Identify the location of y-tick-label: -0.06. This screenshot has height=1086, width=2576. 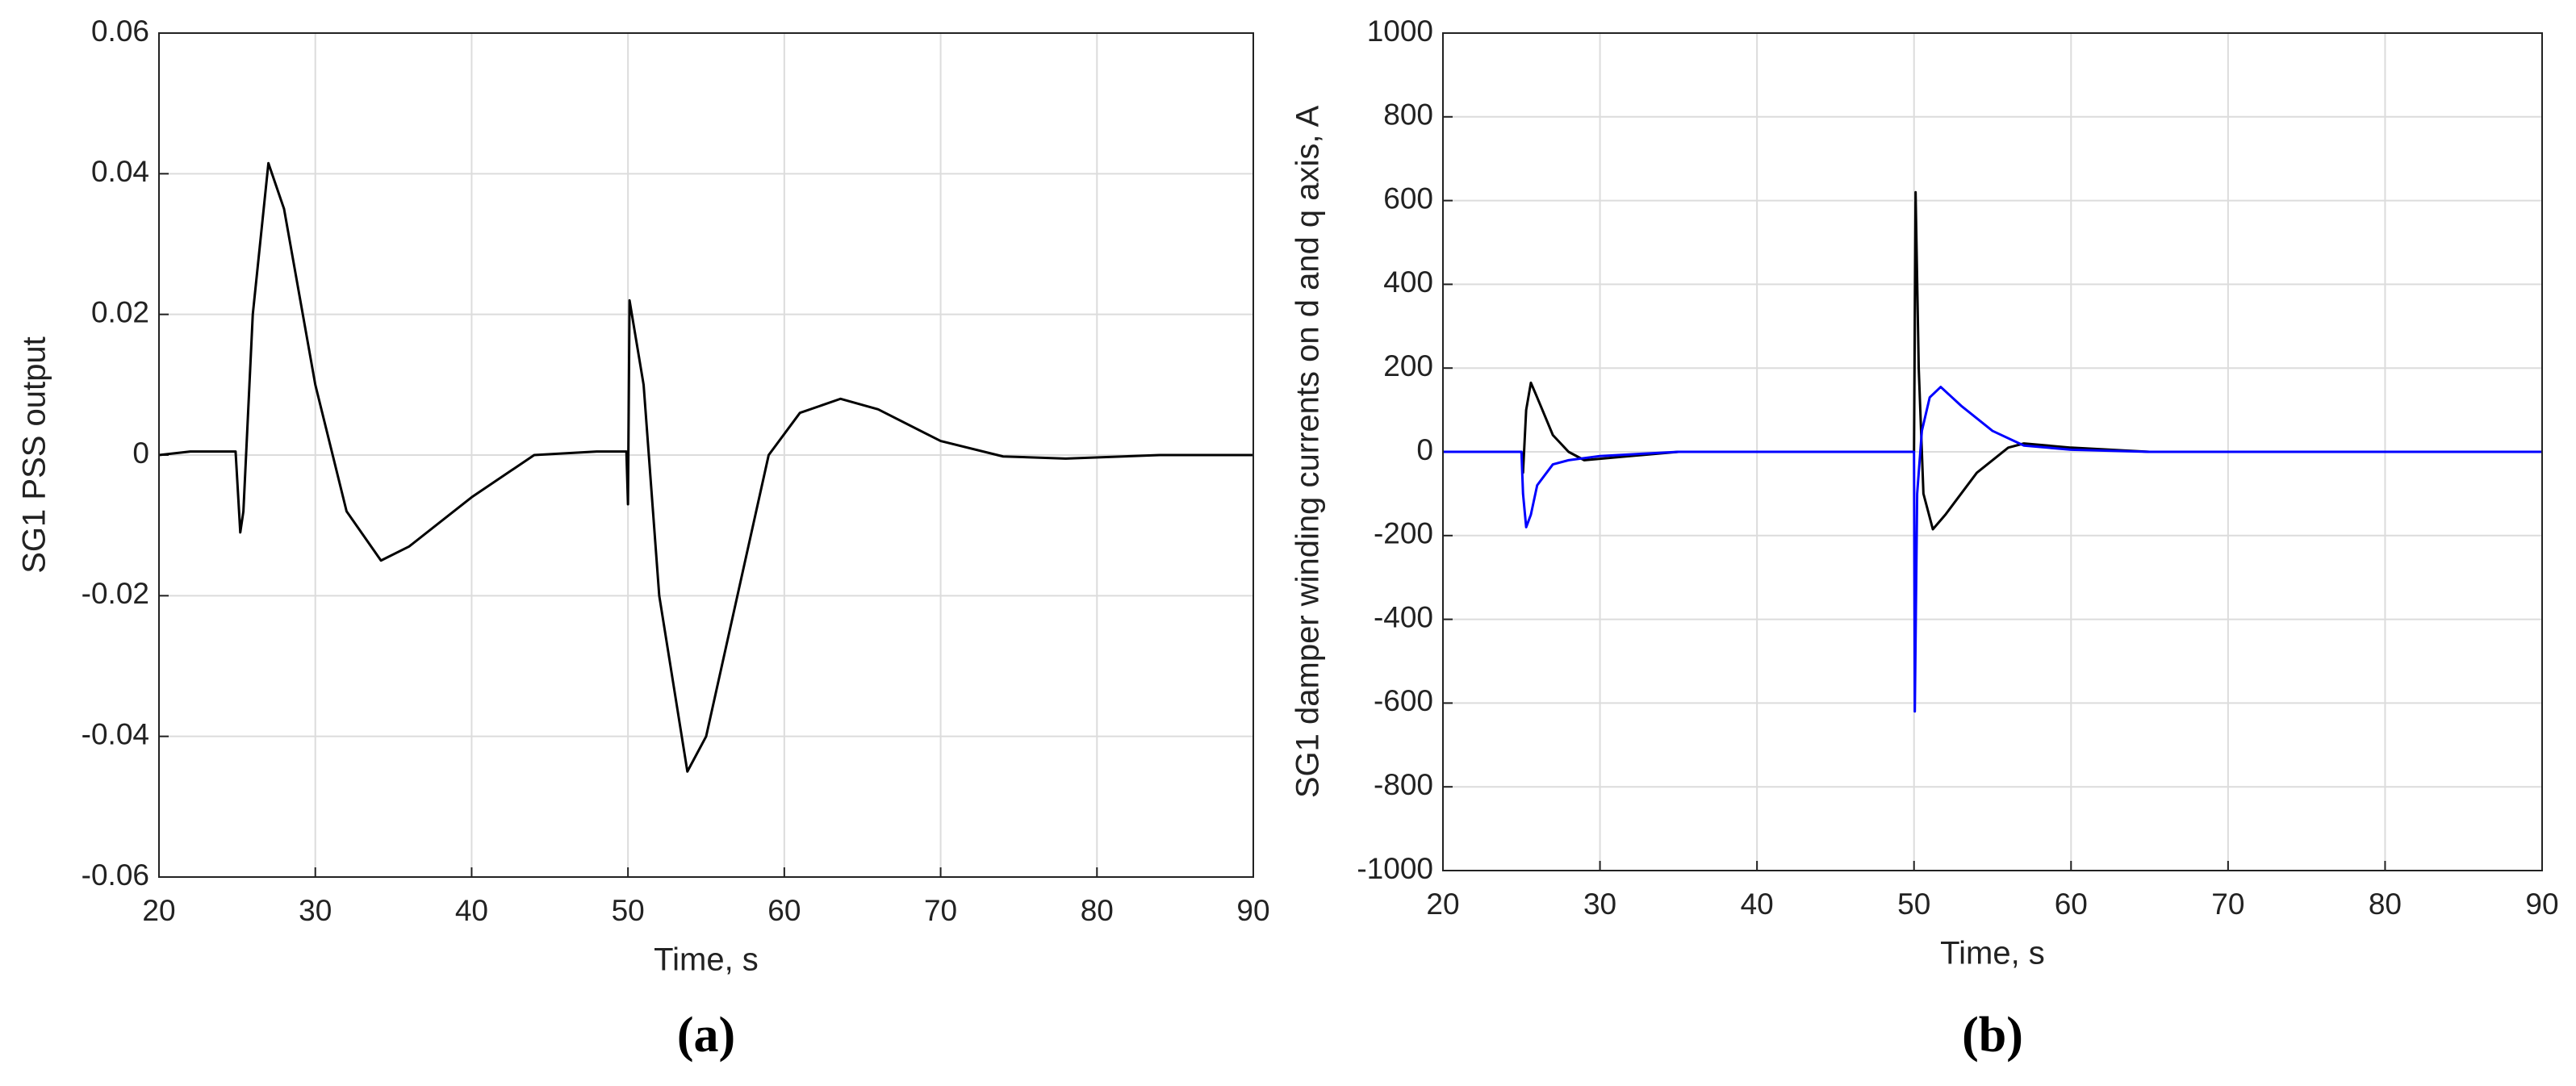
(115, 875).